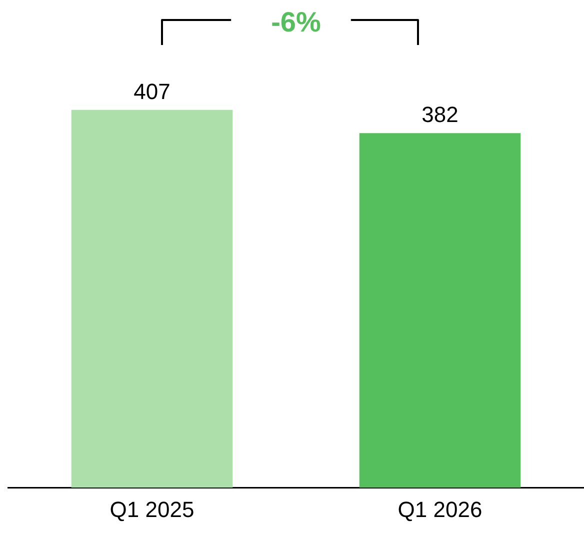  I want to click on x-tick-label: Q1 2025, so click(152, 509).